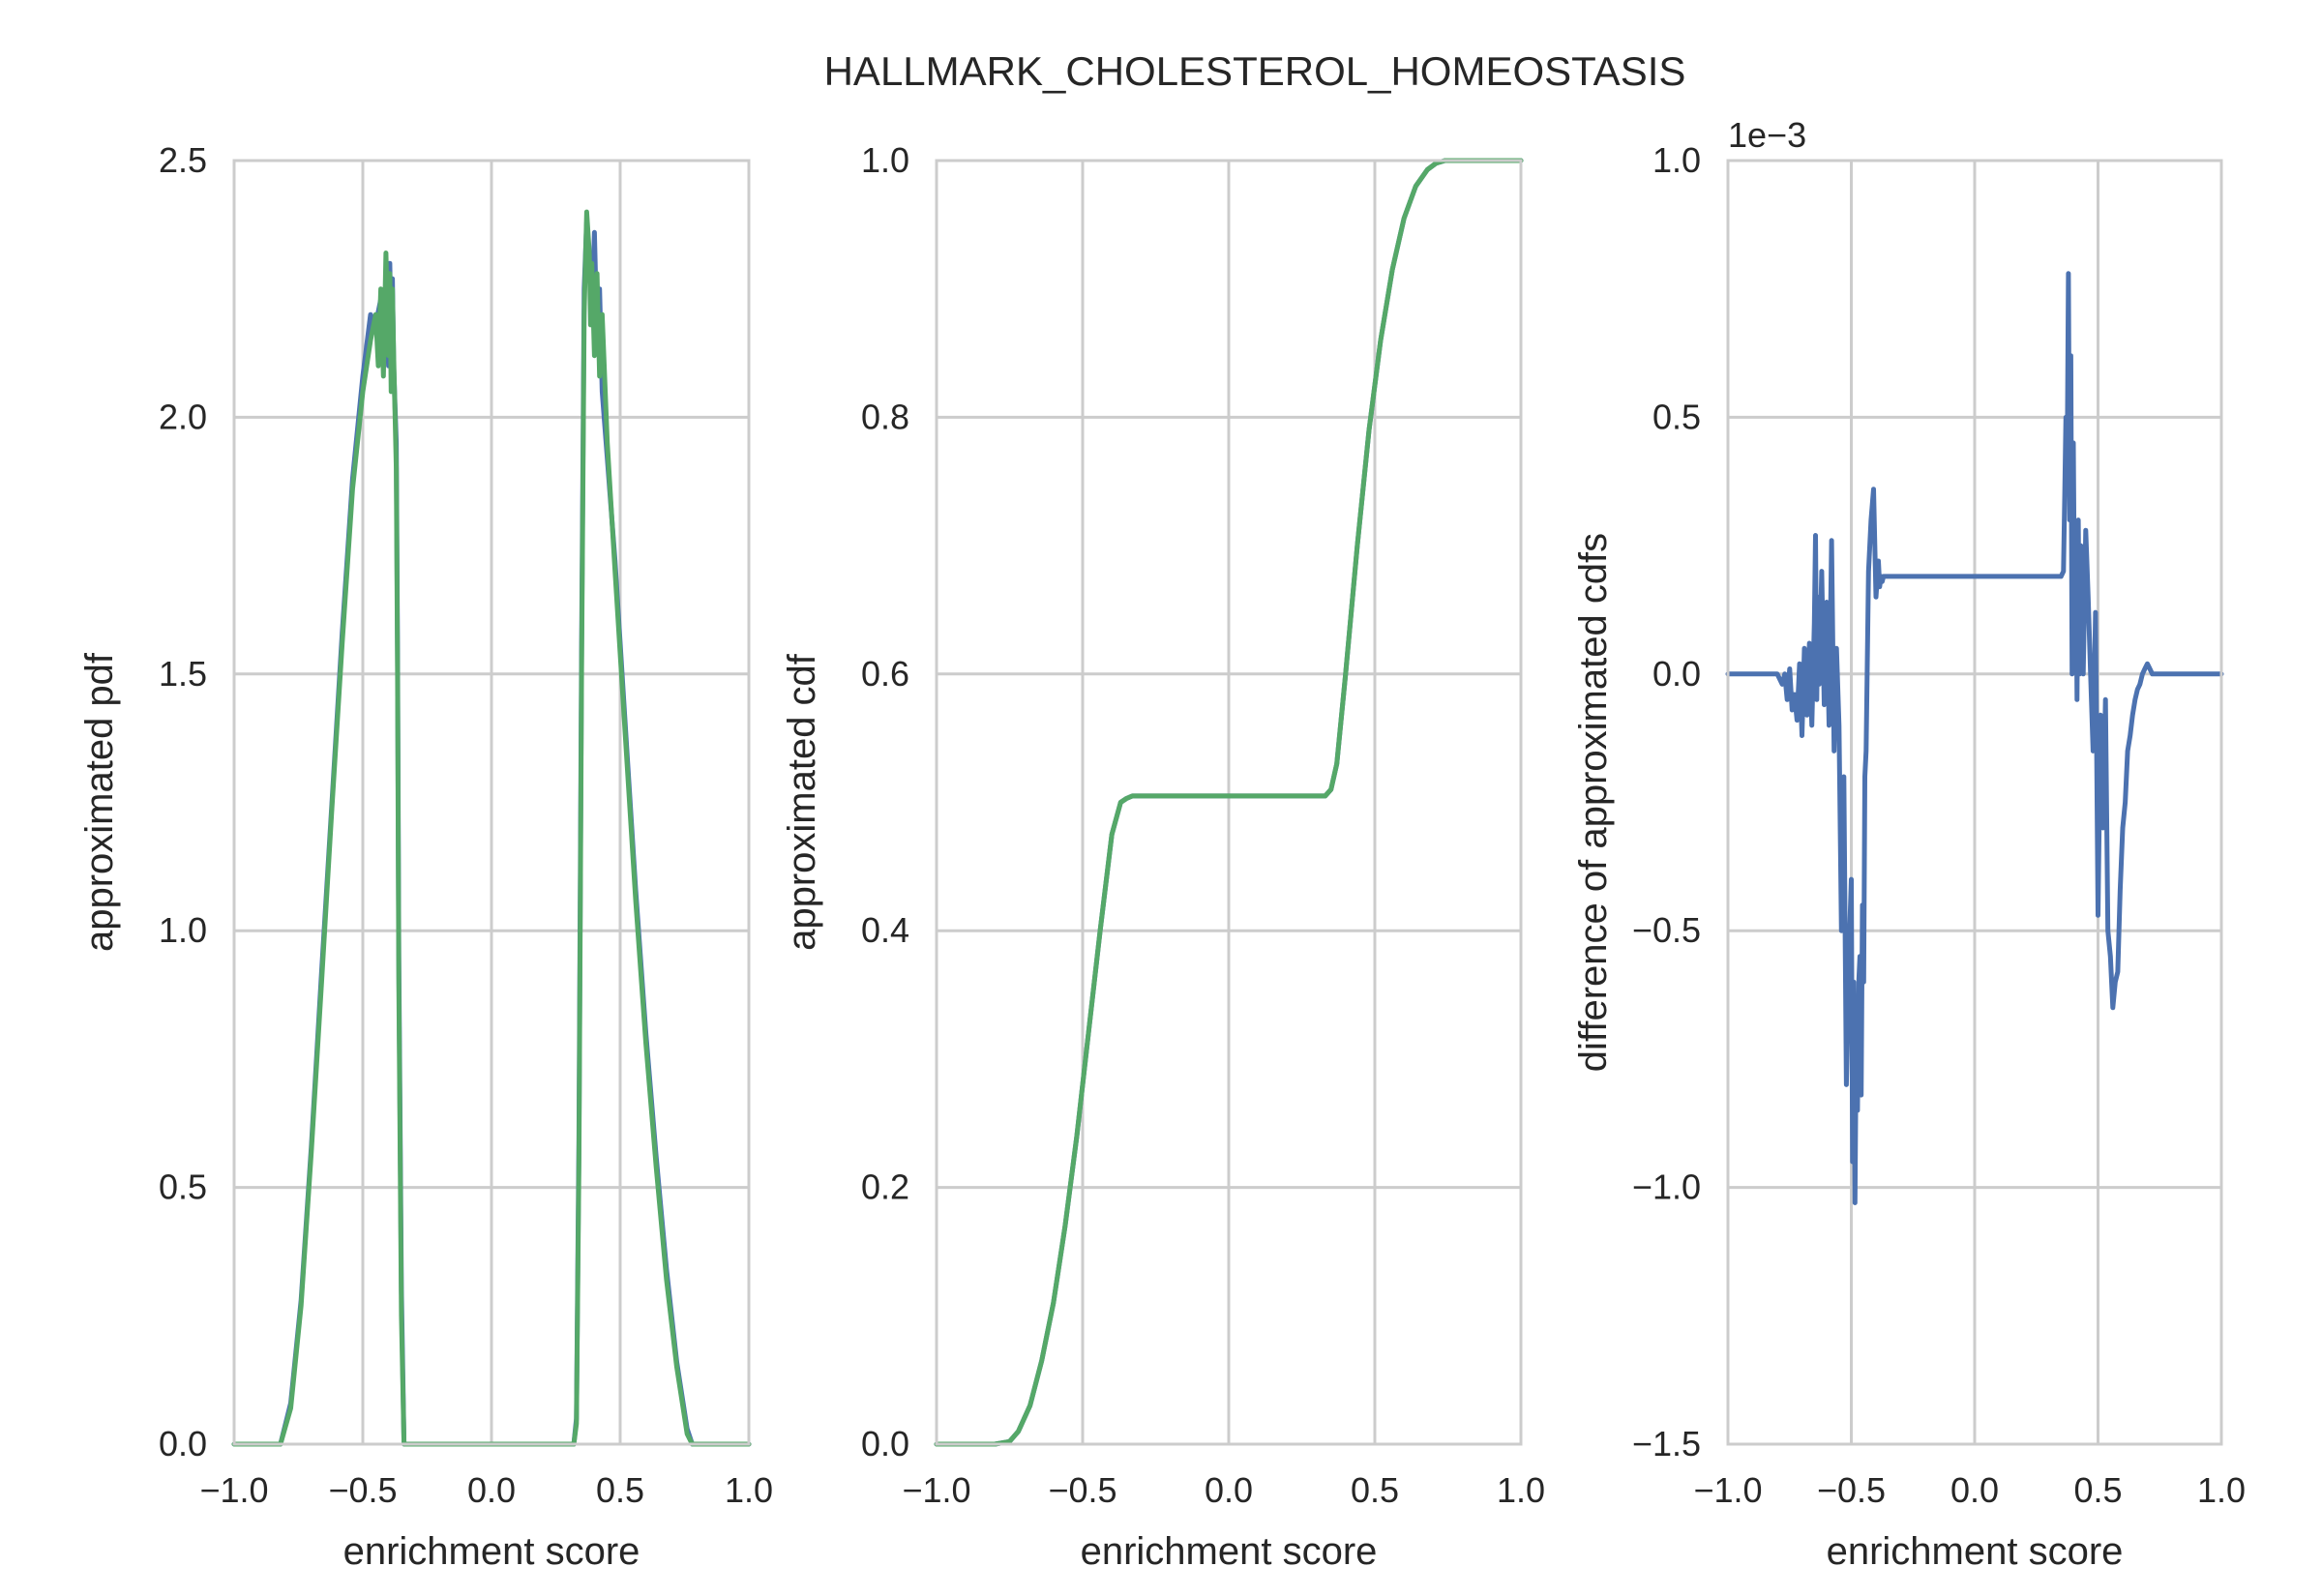 The width and height of the screenshot is (2322, 1596). What do you see at coordinates (885, 674) in the screenshot?
I see `cdf-plot-ytick-label: 0.6` at bounding box center [885, 674].